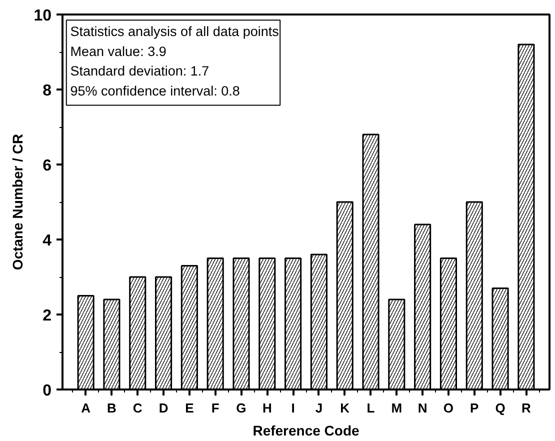 This screenshot has width=555, height=441. I want to click on y-tick-label: 2, so click(47, 316).